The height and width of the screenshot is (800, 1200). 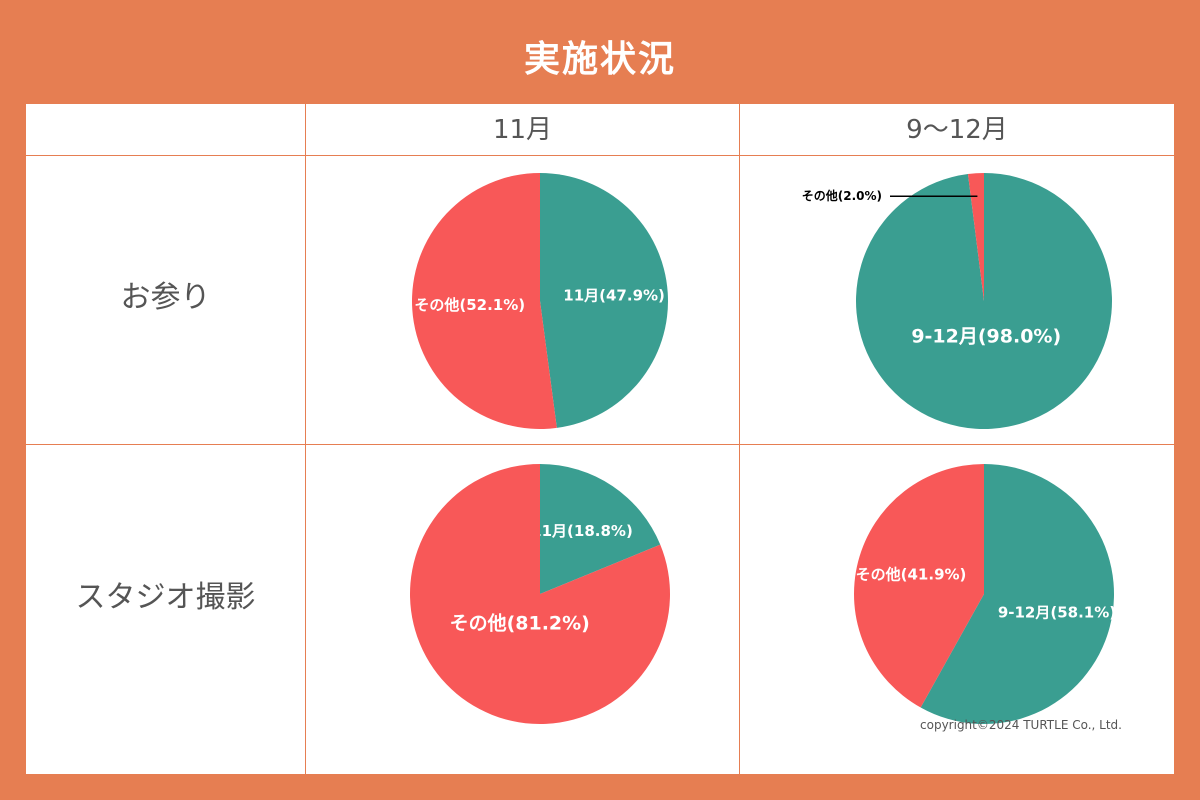 I want to click on row-label-omairi: お参り, so click(x=165, y=297).